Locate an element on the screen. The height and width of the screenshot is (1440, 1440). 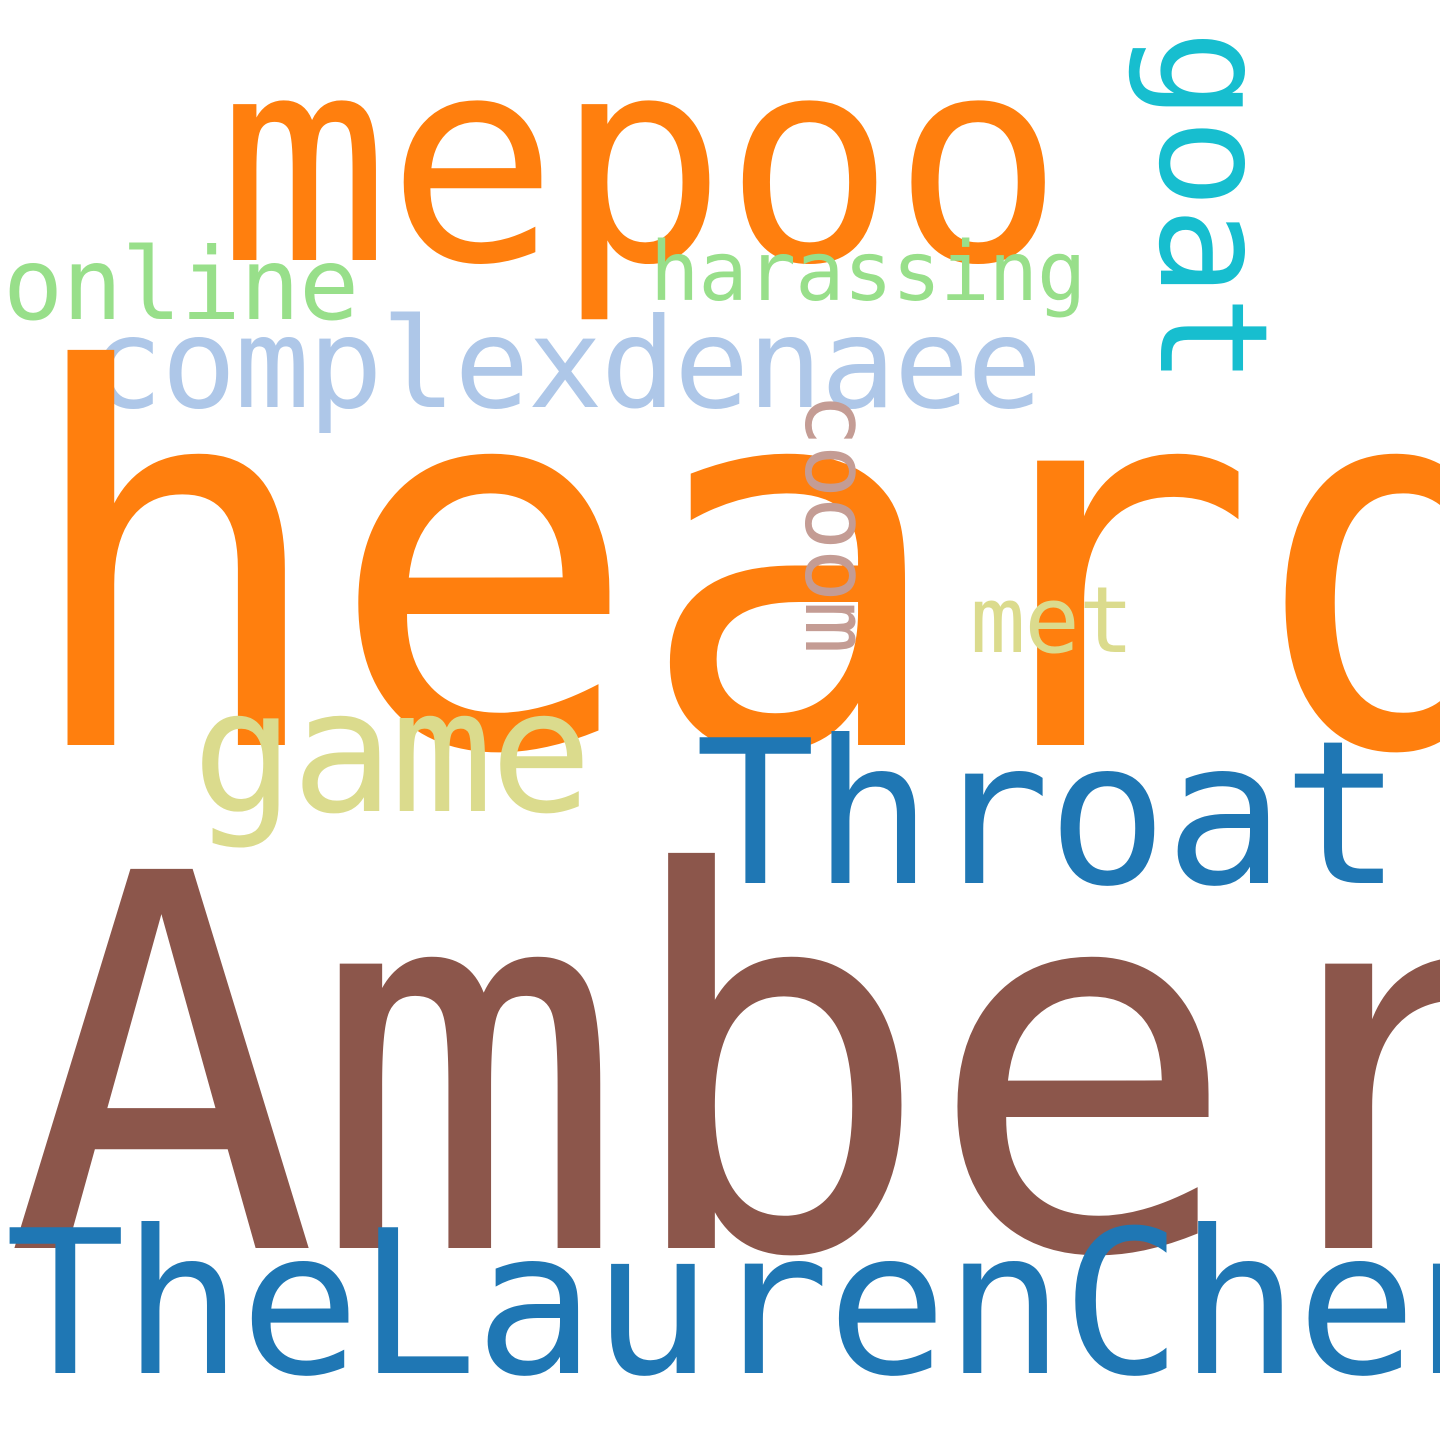
word-met: met is located at coordinates (1052, 620).